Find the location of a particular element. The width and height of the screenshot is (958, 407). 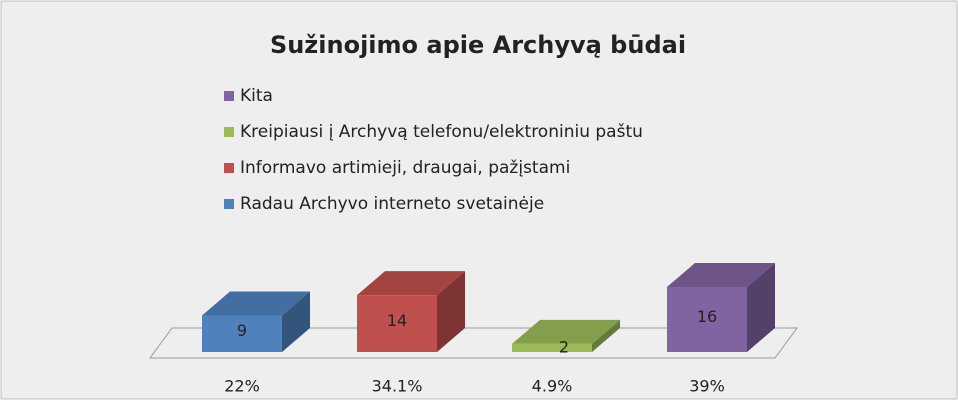

floor is located at coordinates (473, 343).